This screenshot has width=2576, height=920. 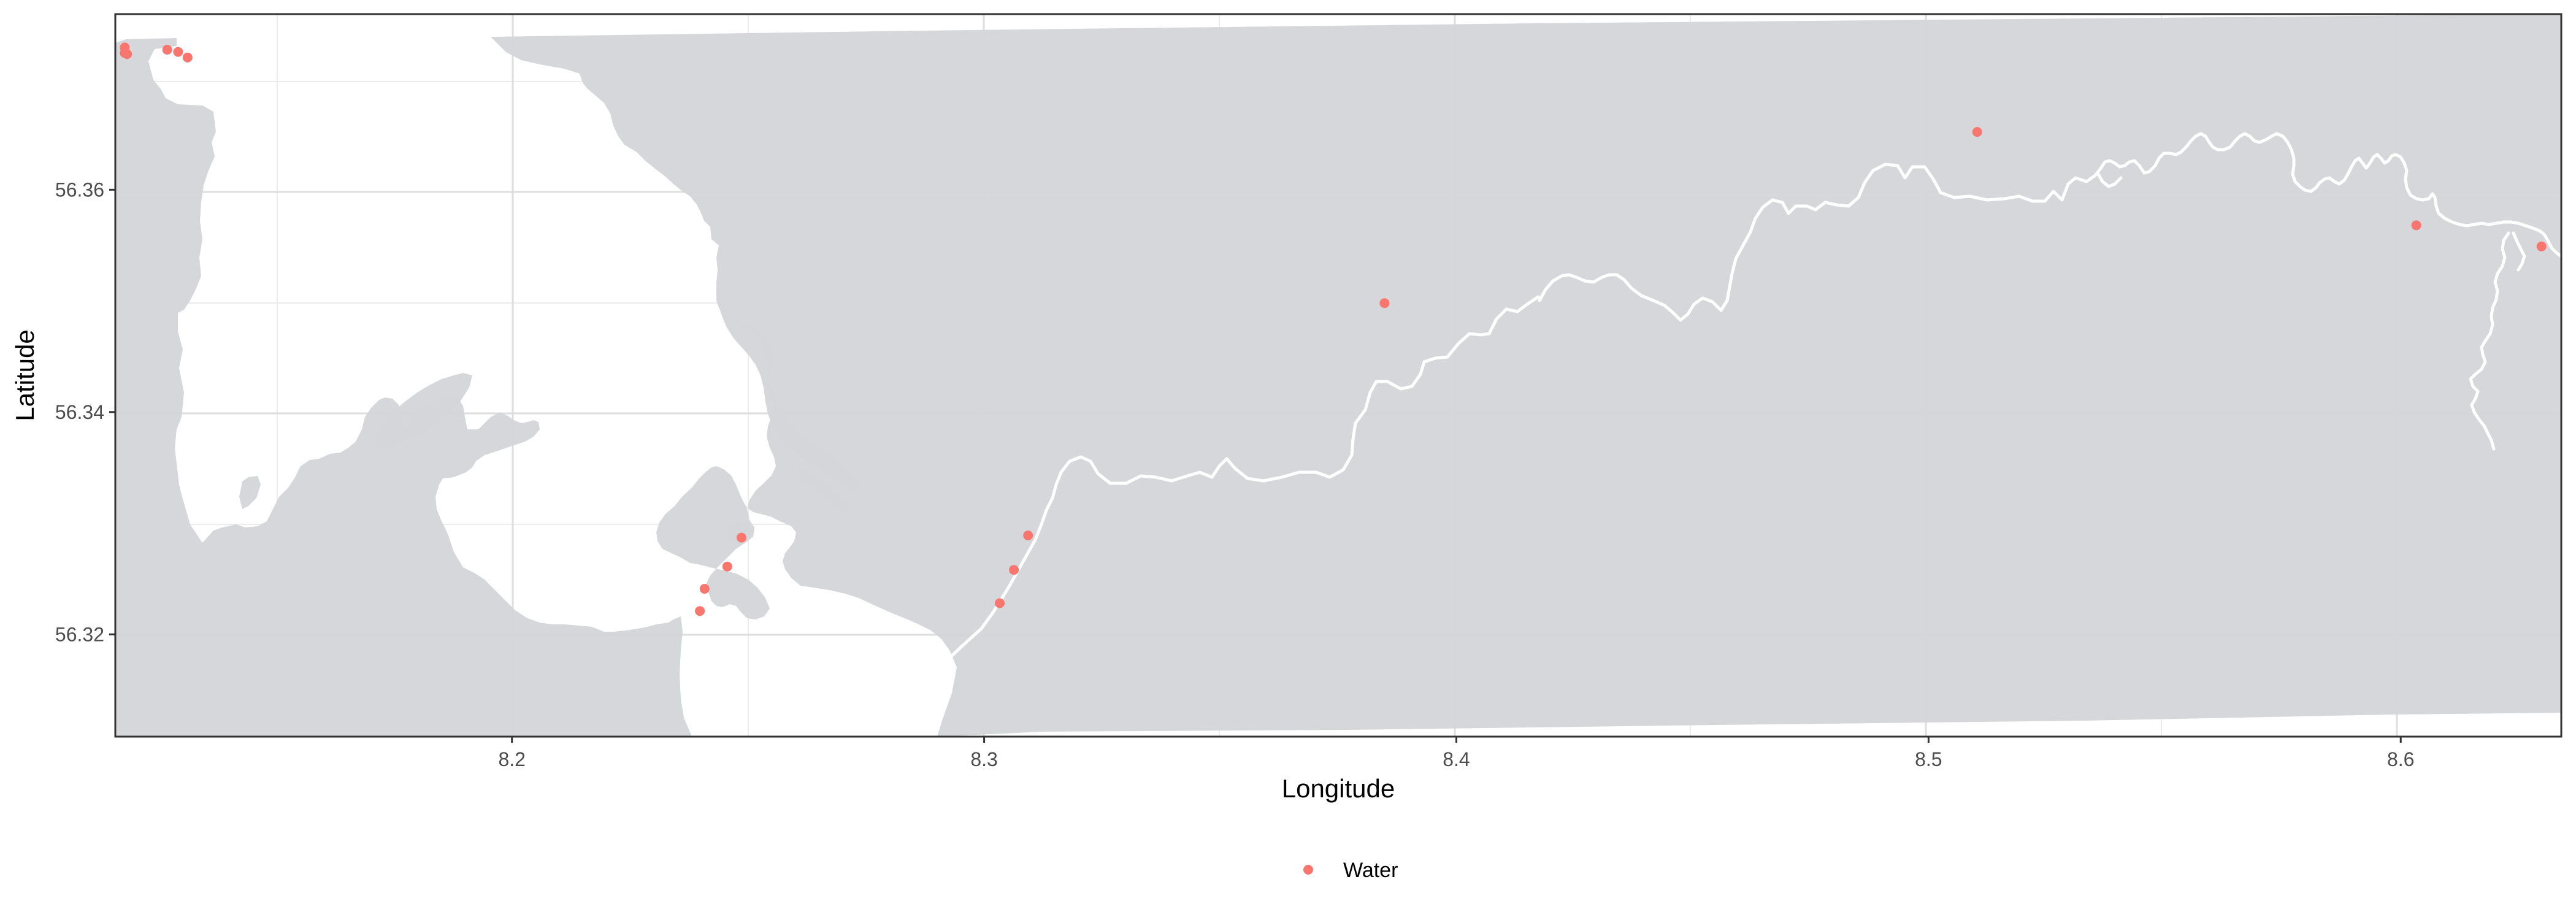 What do you see at coordinates (79, 412) in the screenshot?
I see `y-tick-label: 56.34` at bounding box center [79, 412].